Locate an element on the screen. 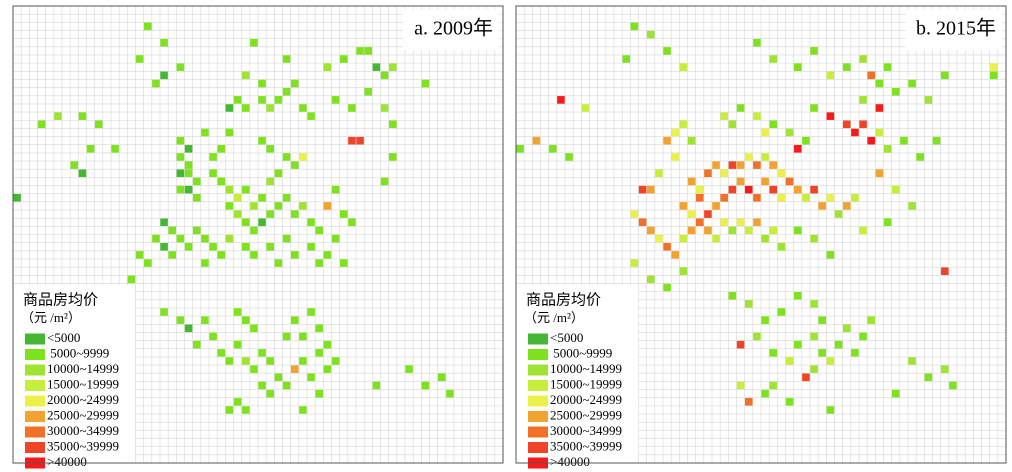 This screenshot has width=1012, height=472. legend-label: 30000~34999 is located at coordinates (83, 430).